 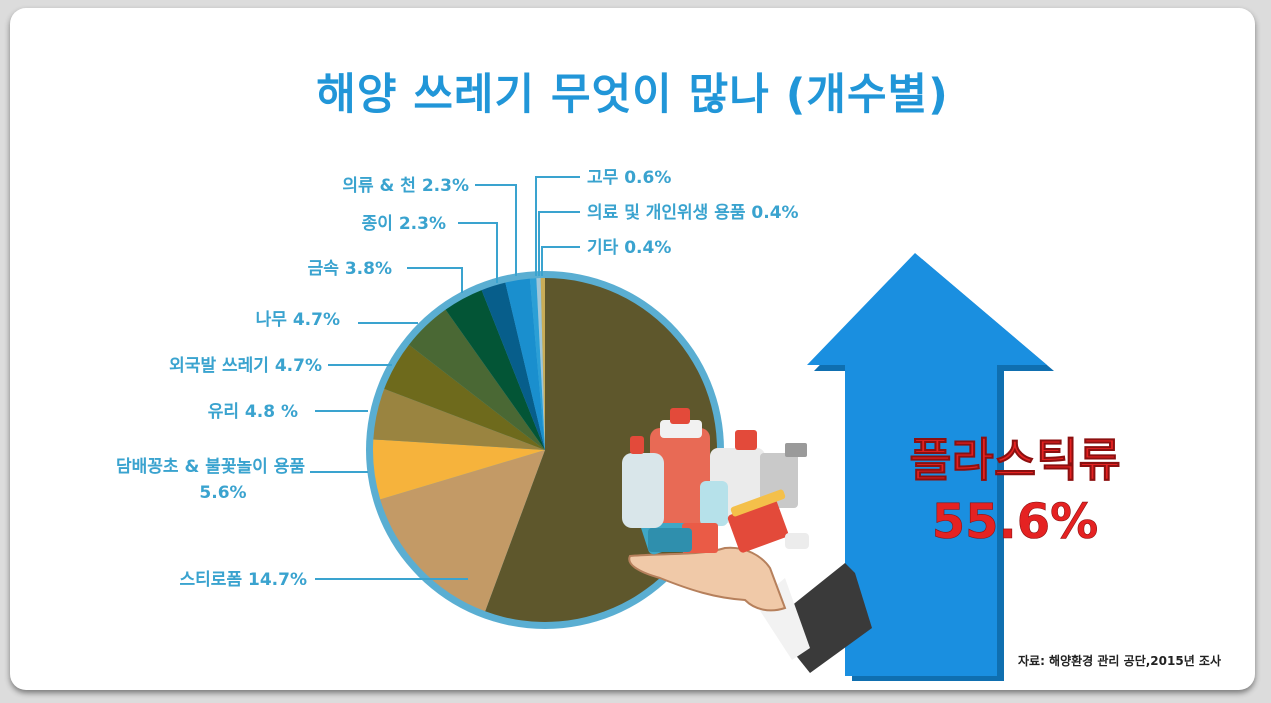 I want to click on up-arrow-icon, so click(x=930, y=467).